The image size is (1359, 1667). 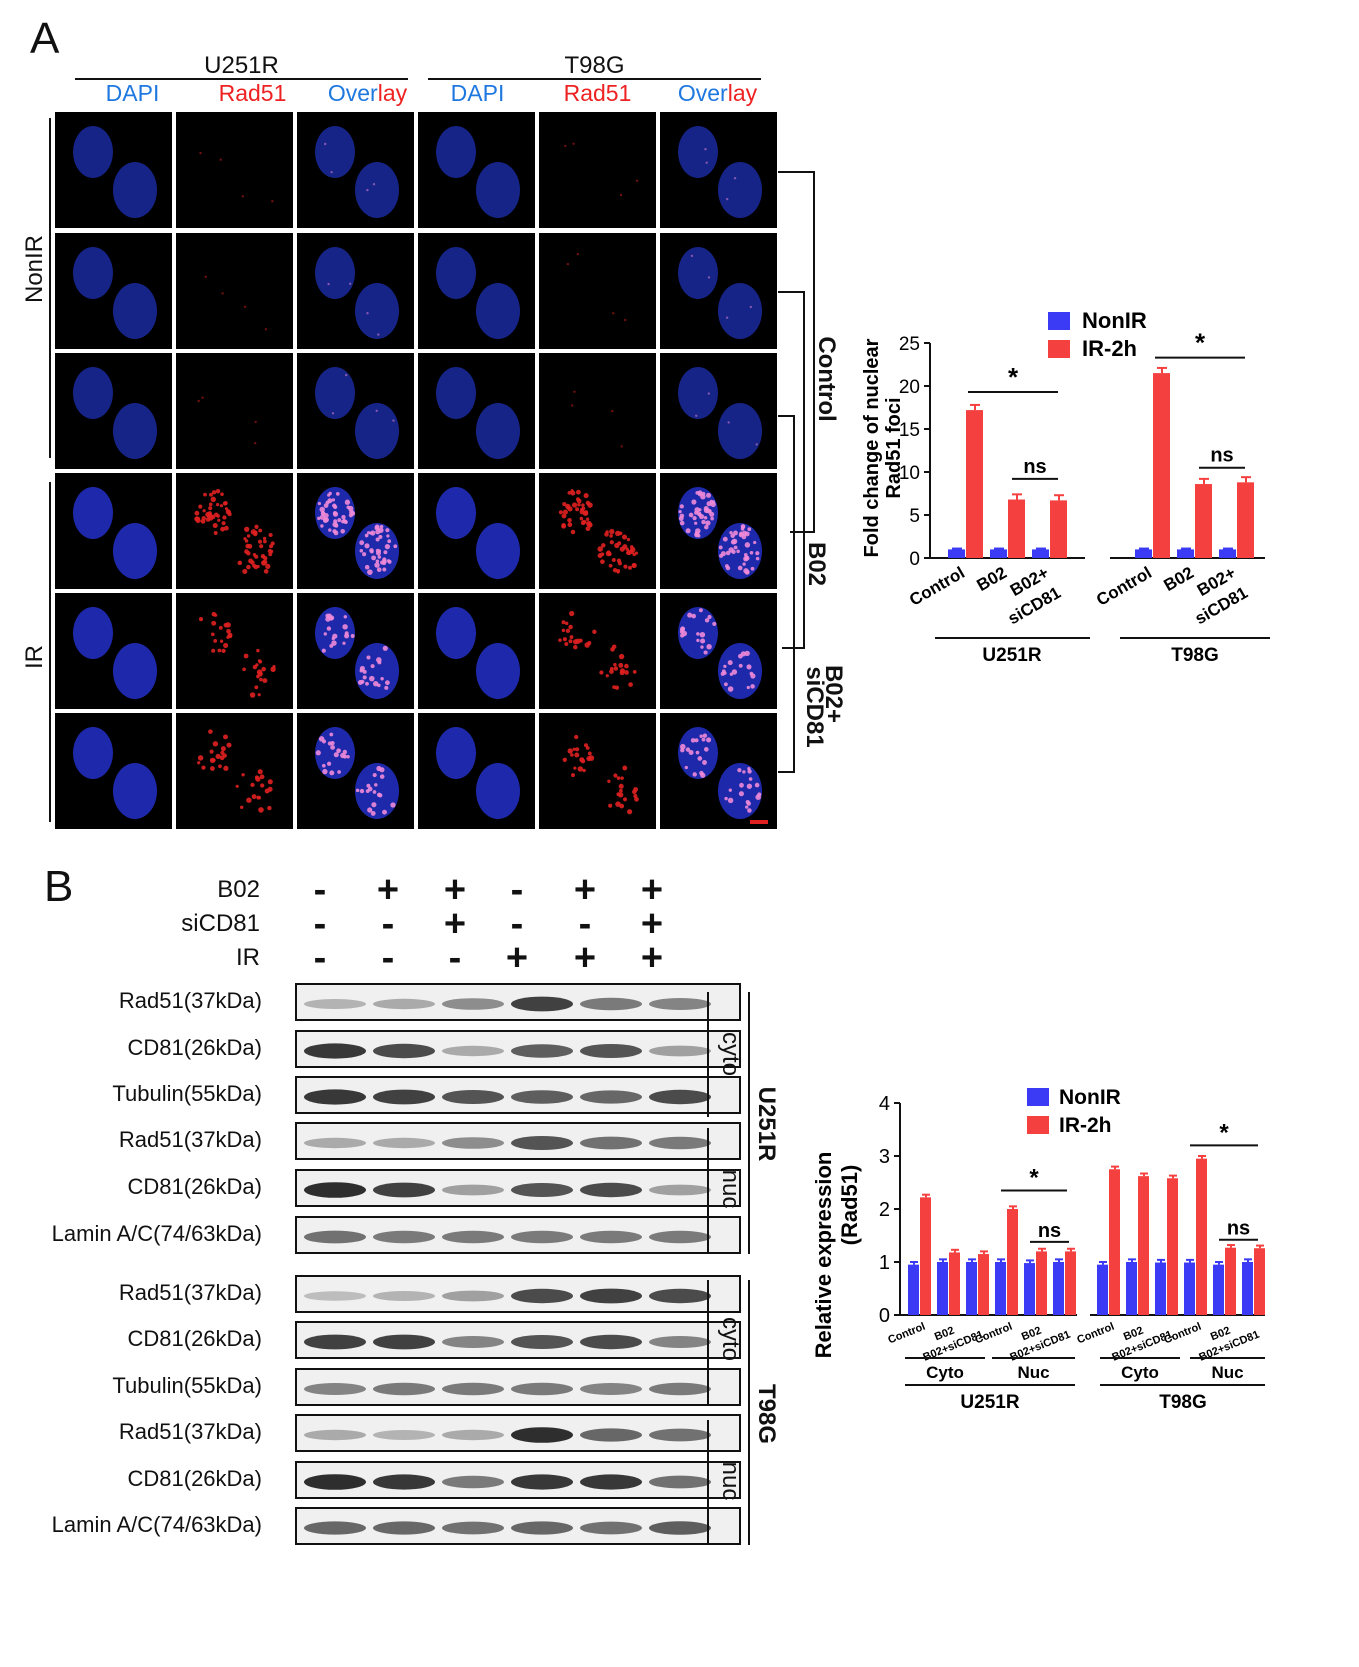 I want to click on legend-label: NonIR, so click(x=1114, y=320).